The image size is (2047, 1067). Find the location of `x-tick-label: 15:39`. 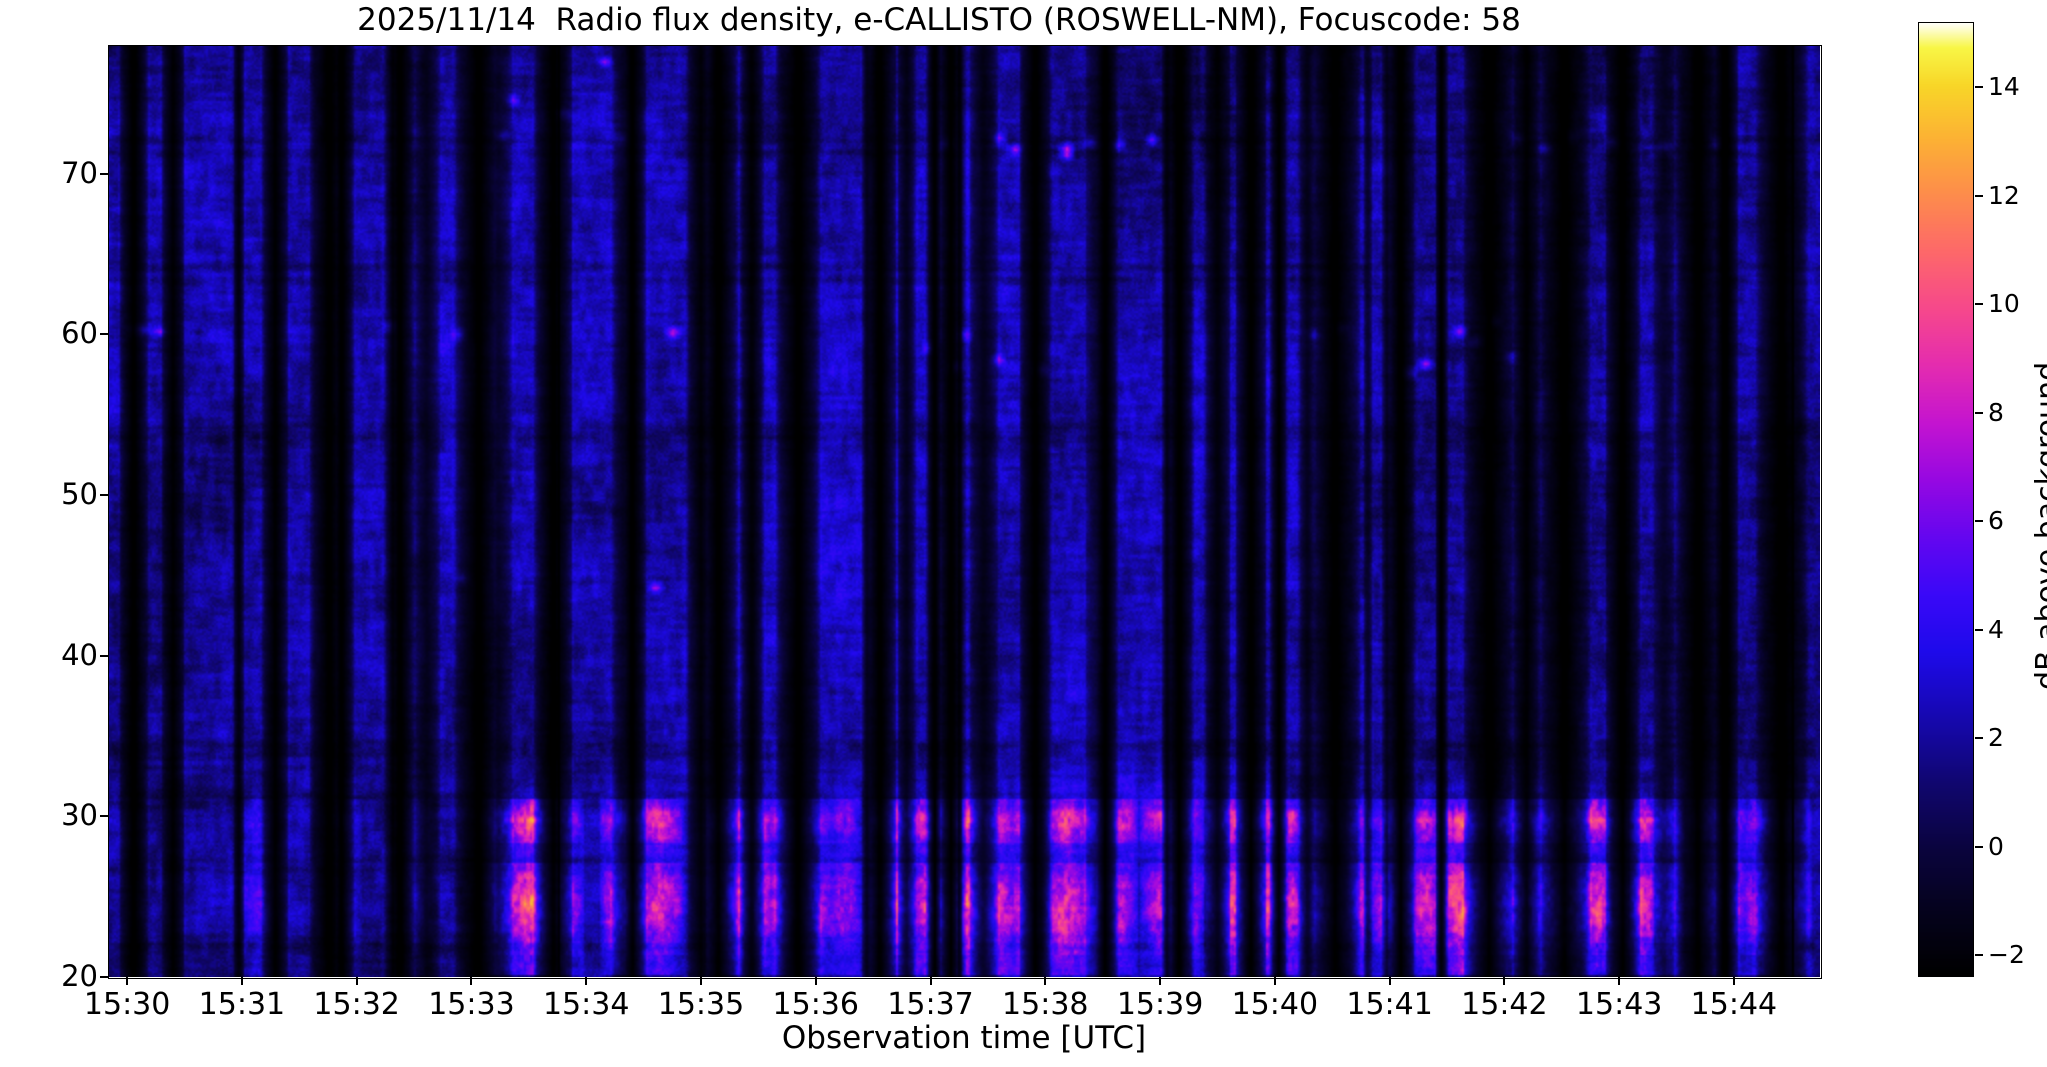

x-tick-label: 15:39 is located at coordinates (1160, 1004).